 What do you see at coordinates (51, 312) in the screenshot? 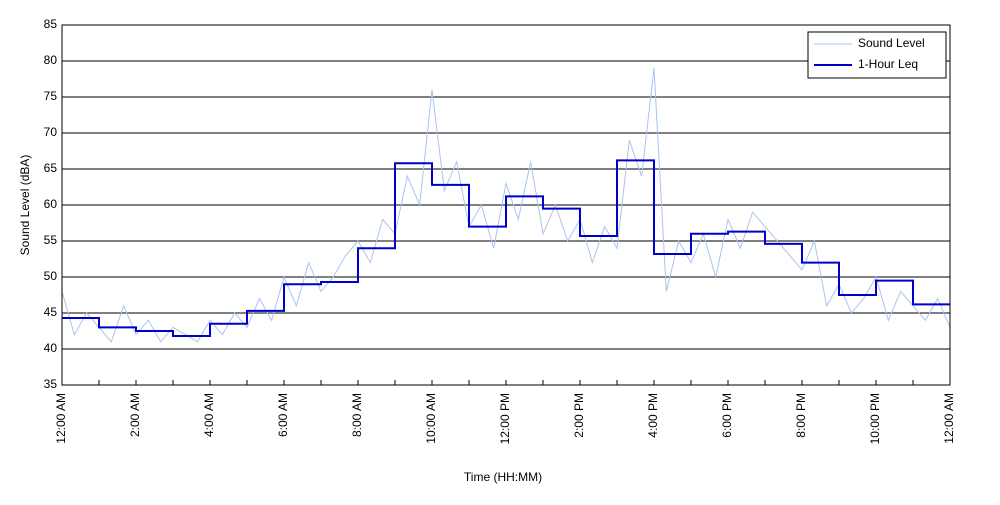
I see `y-tick-label: 45` at bounding box center [51, 312].